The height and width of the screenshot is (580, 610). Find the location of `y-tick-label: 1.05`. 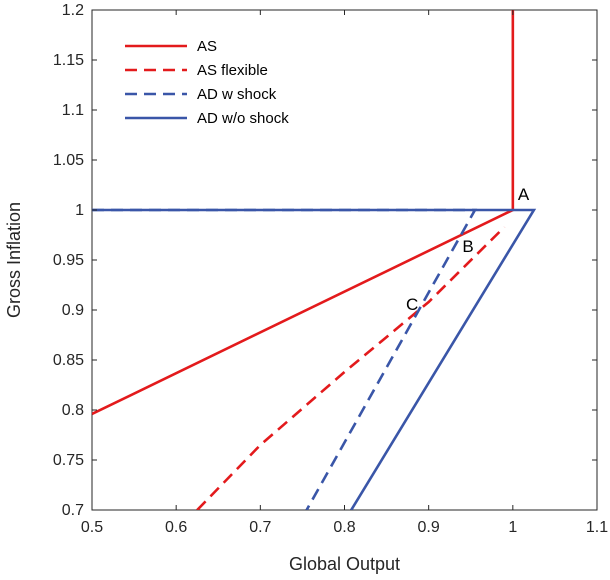

y-tick-label: 1.05 is located at coordinates (68, 160).